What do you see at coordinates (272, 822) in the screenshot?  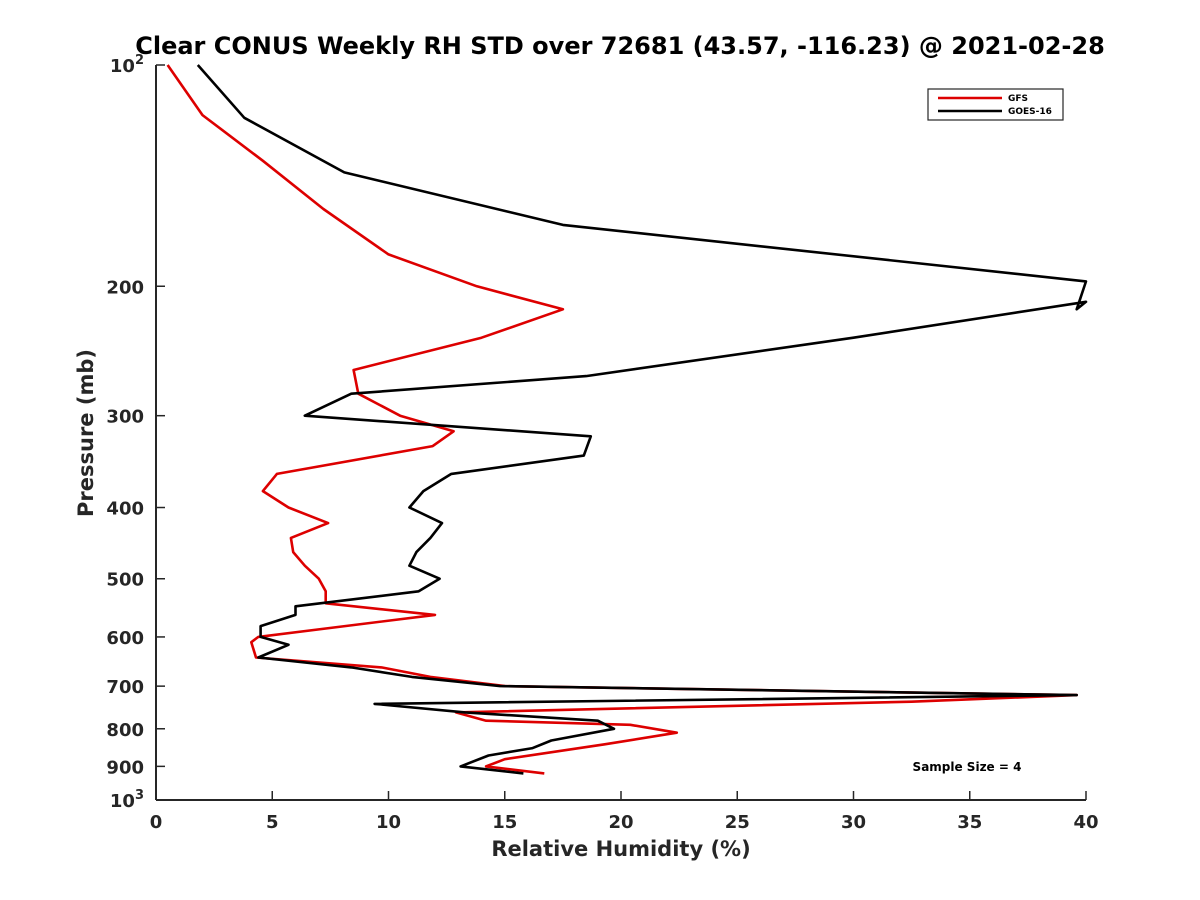 I see `x-tick-label: 5` at bounding box center [272, 822].